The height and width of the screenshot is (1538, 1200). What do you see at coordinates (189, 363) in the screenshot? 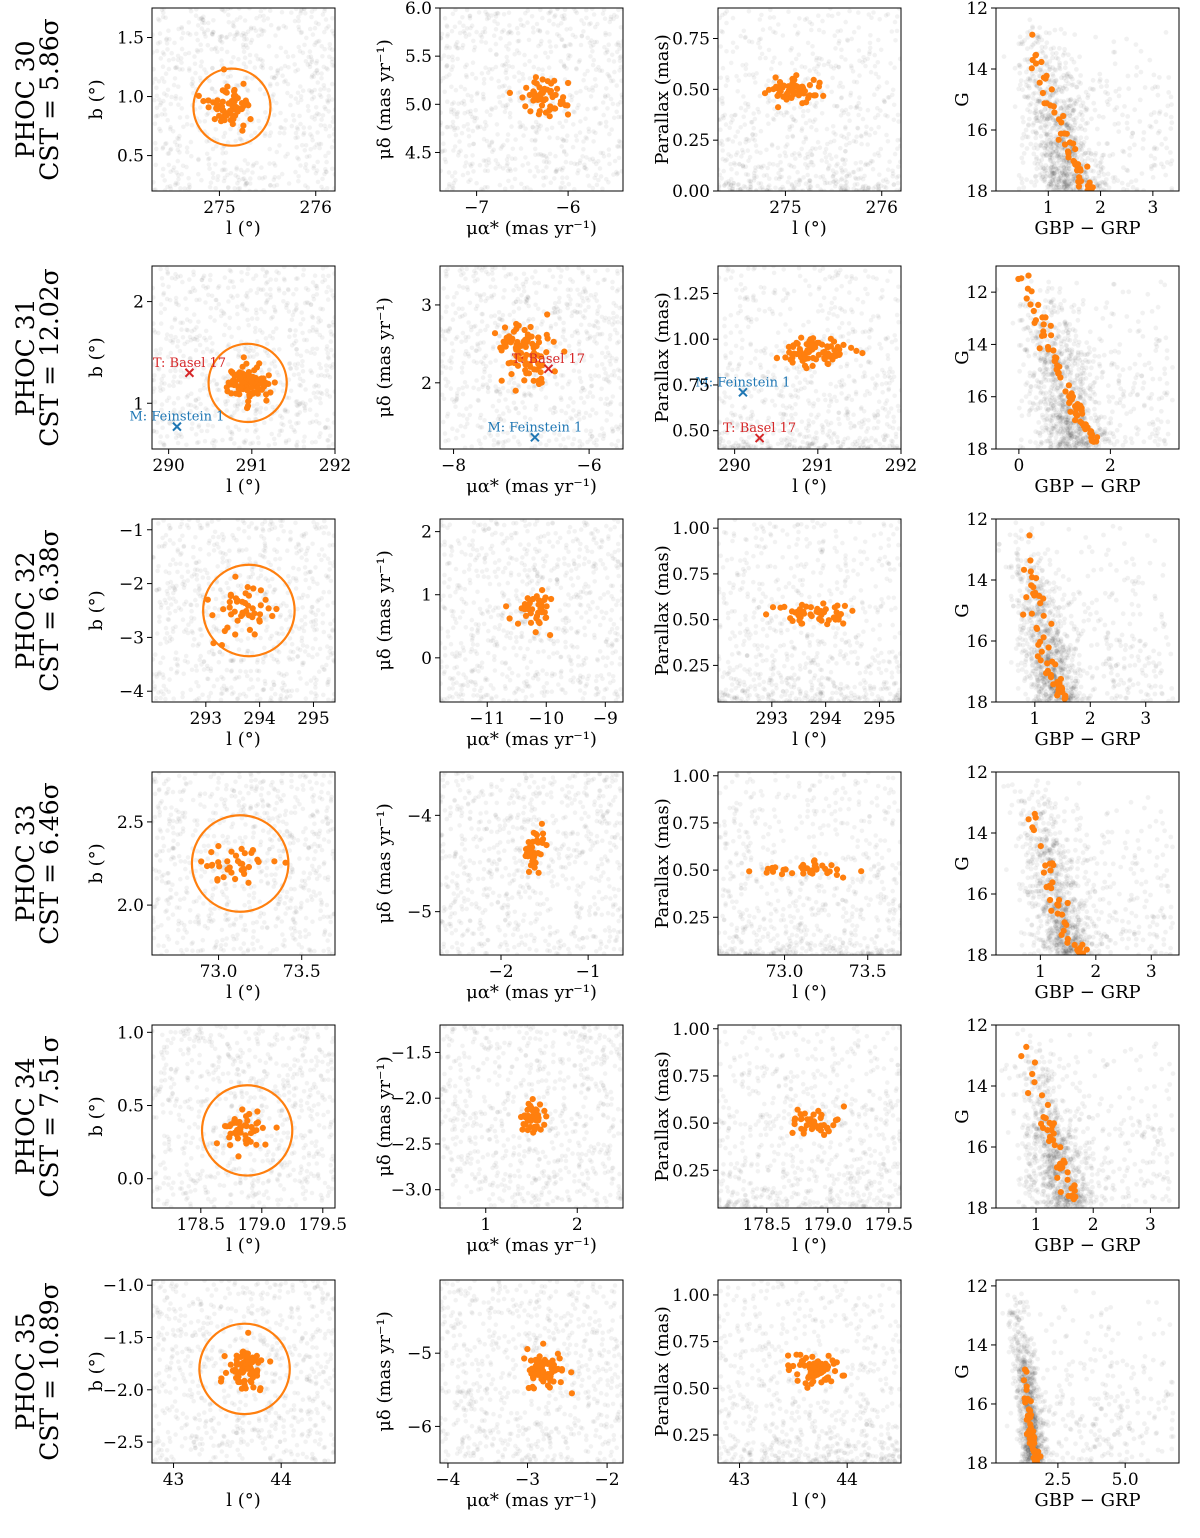
I see `match-label: T: Basel 17` at bounding box center [189, 363].